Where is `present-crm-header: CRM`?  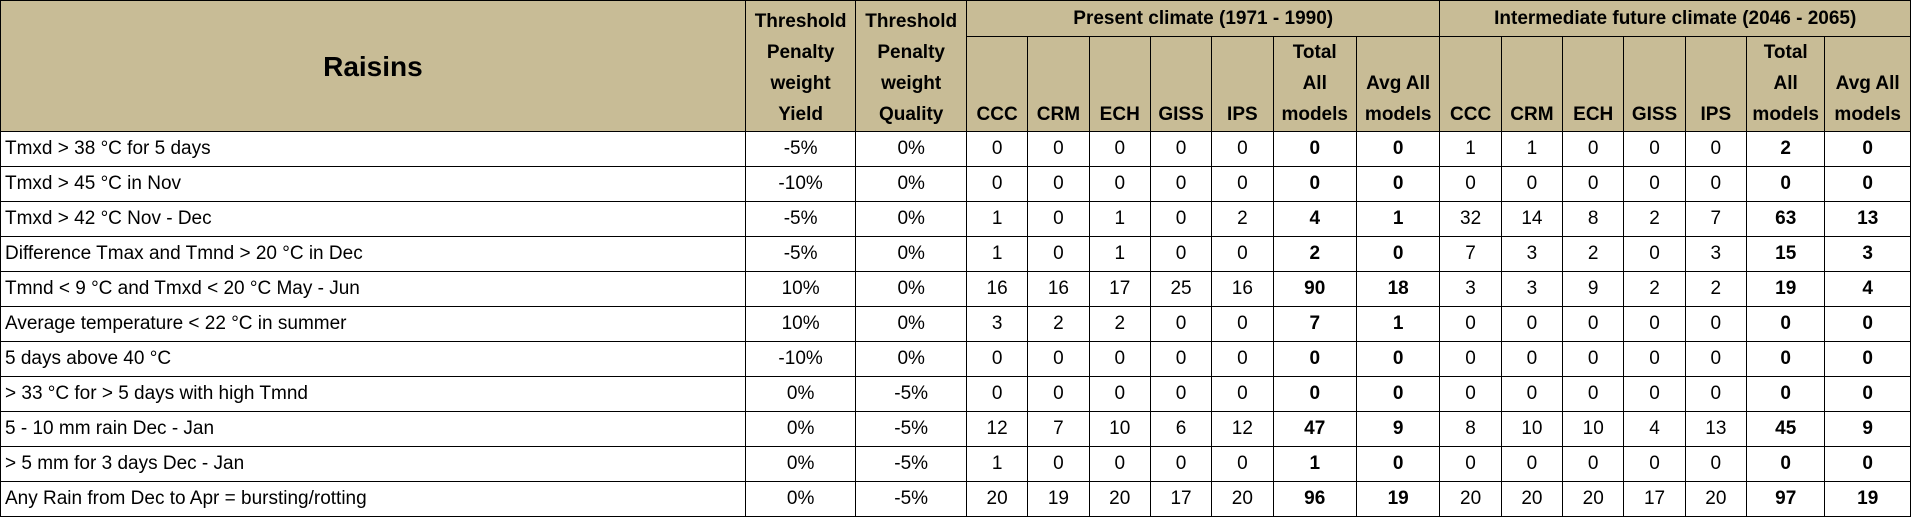 present-crm-header: CRM is located at coordinates (1058, 84).